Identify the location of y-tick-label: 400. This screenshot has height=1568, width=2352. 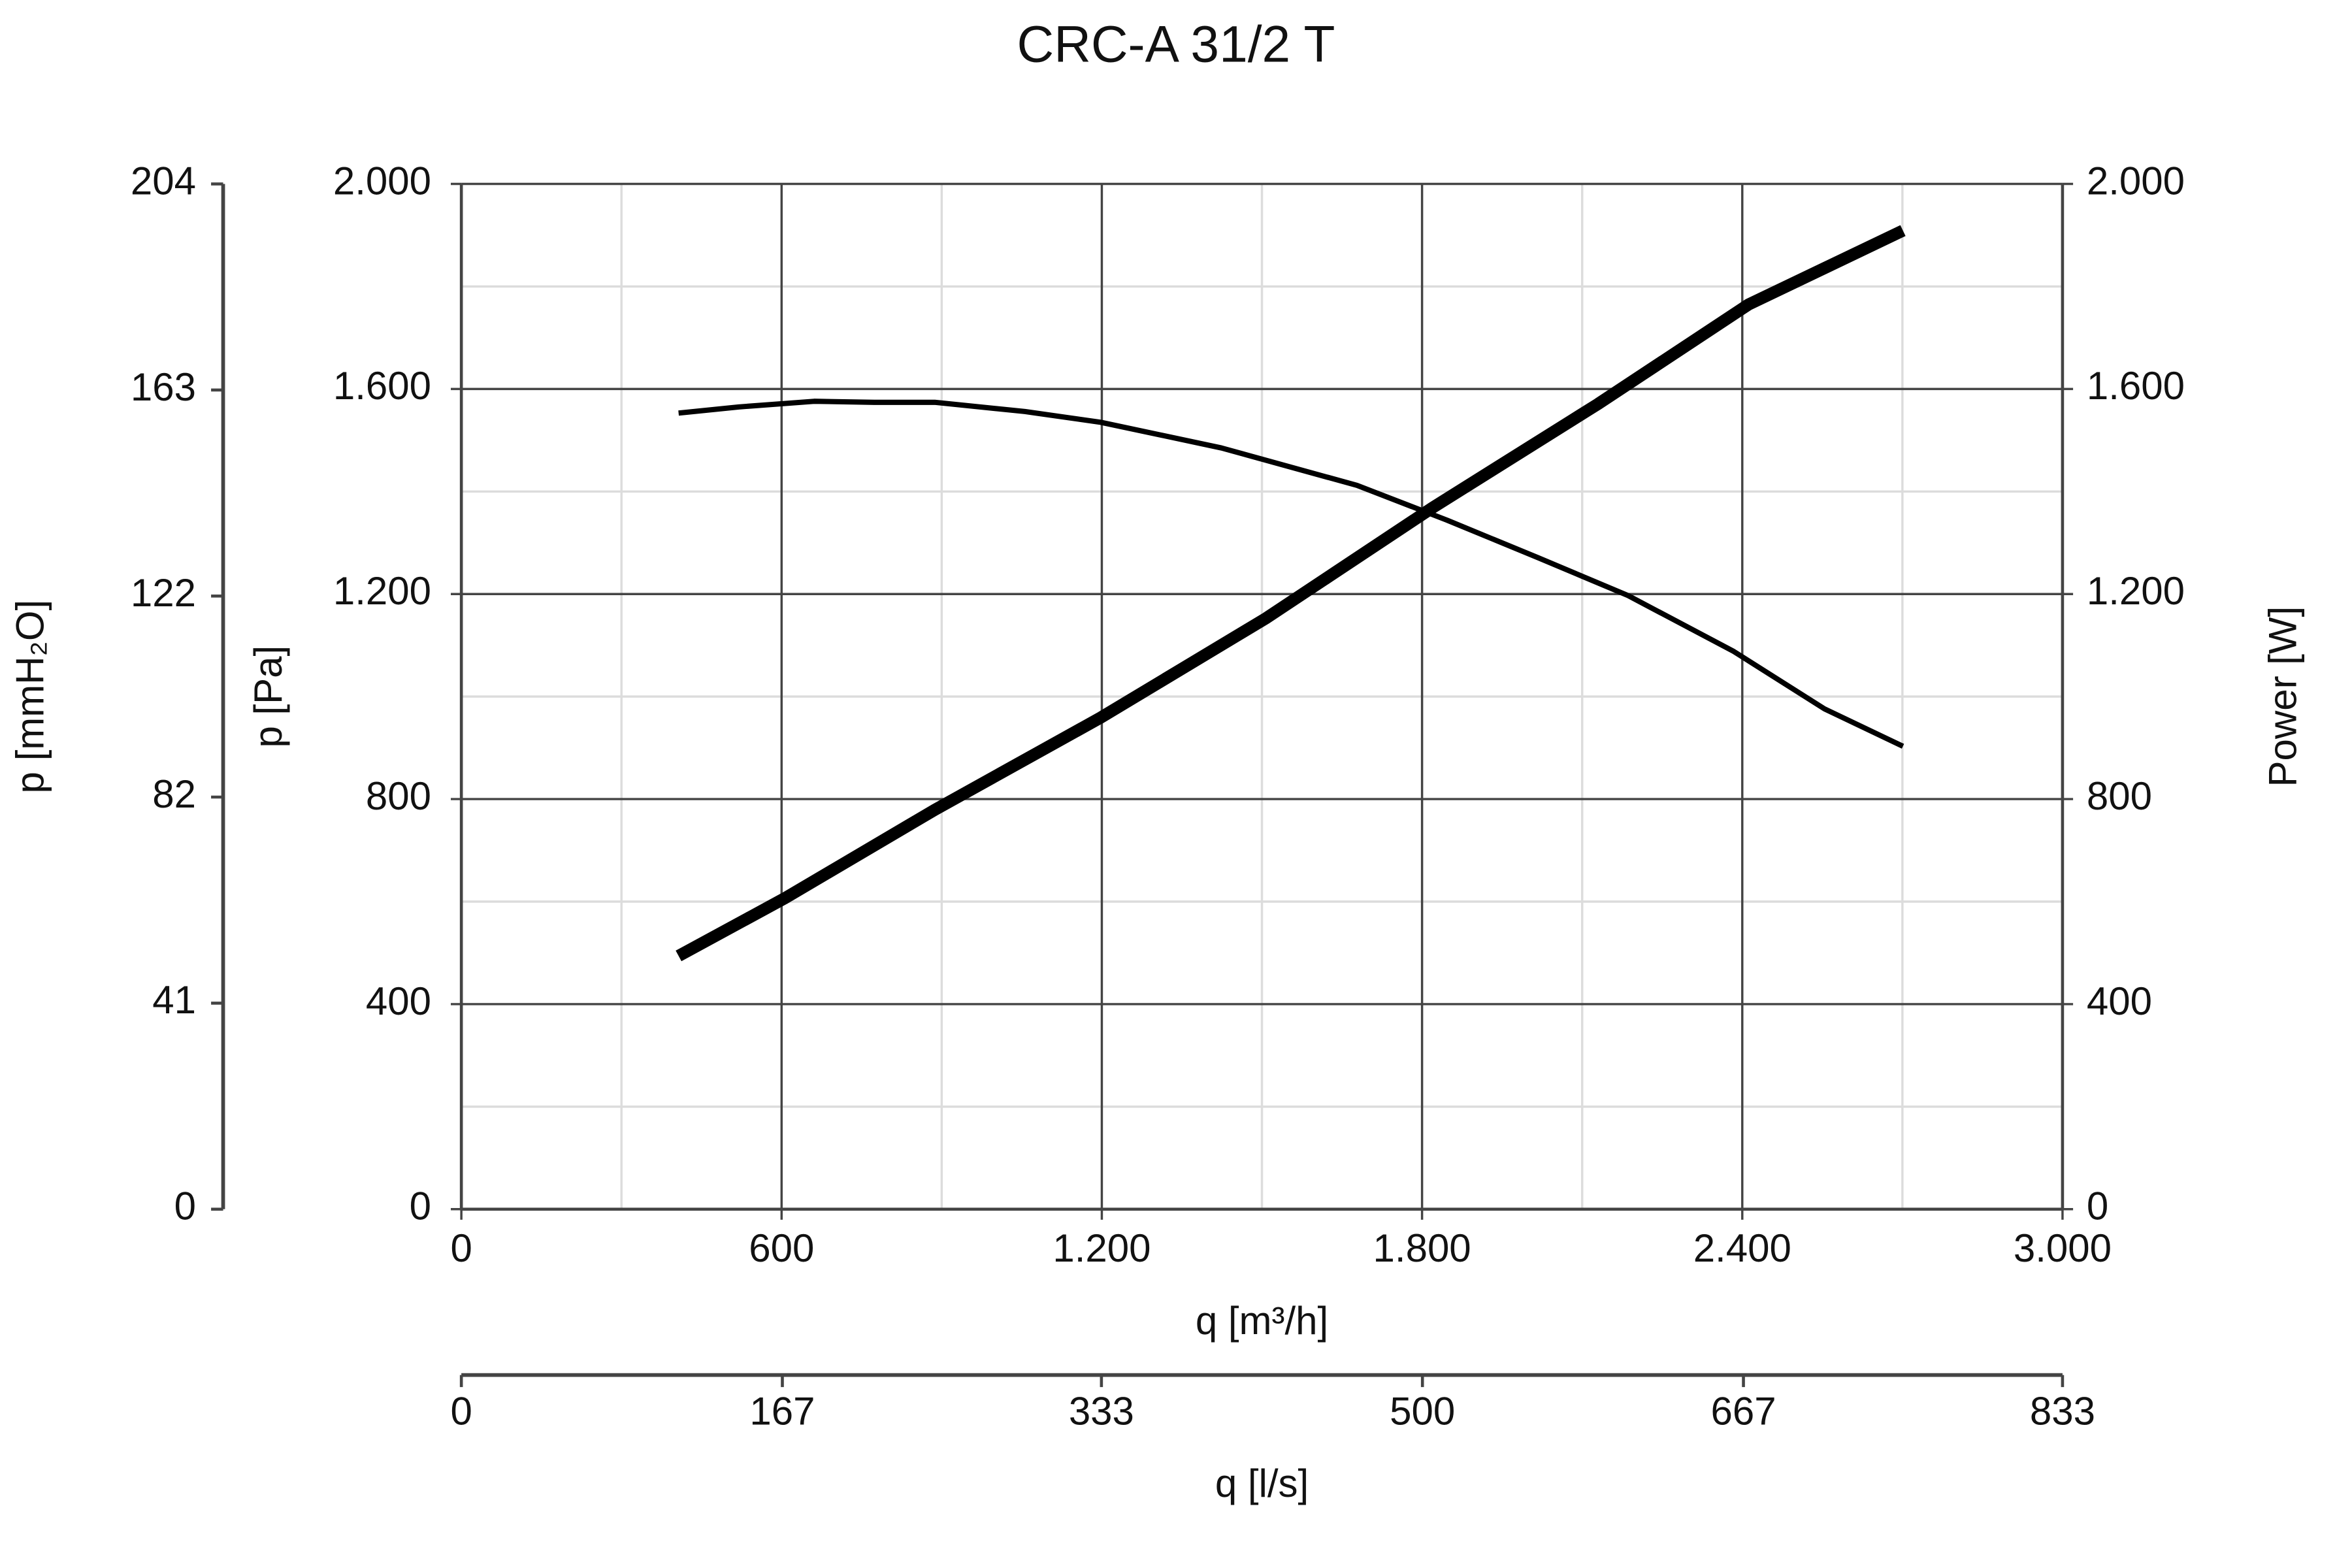
(398, 1001).